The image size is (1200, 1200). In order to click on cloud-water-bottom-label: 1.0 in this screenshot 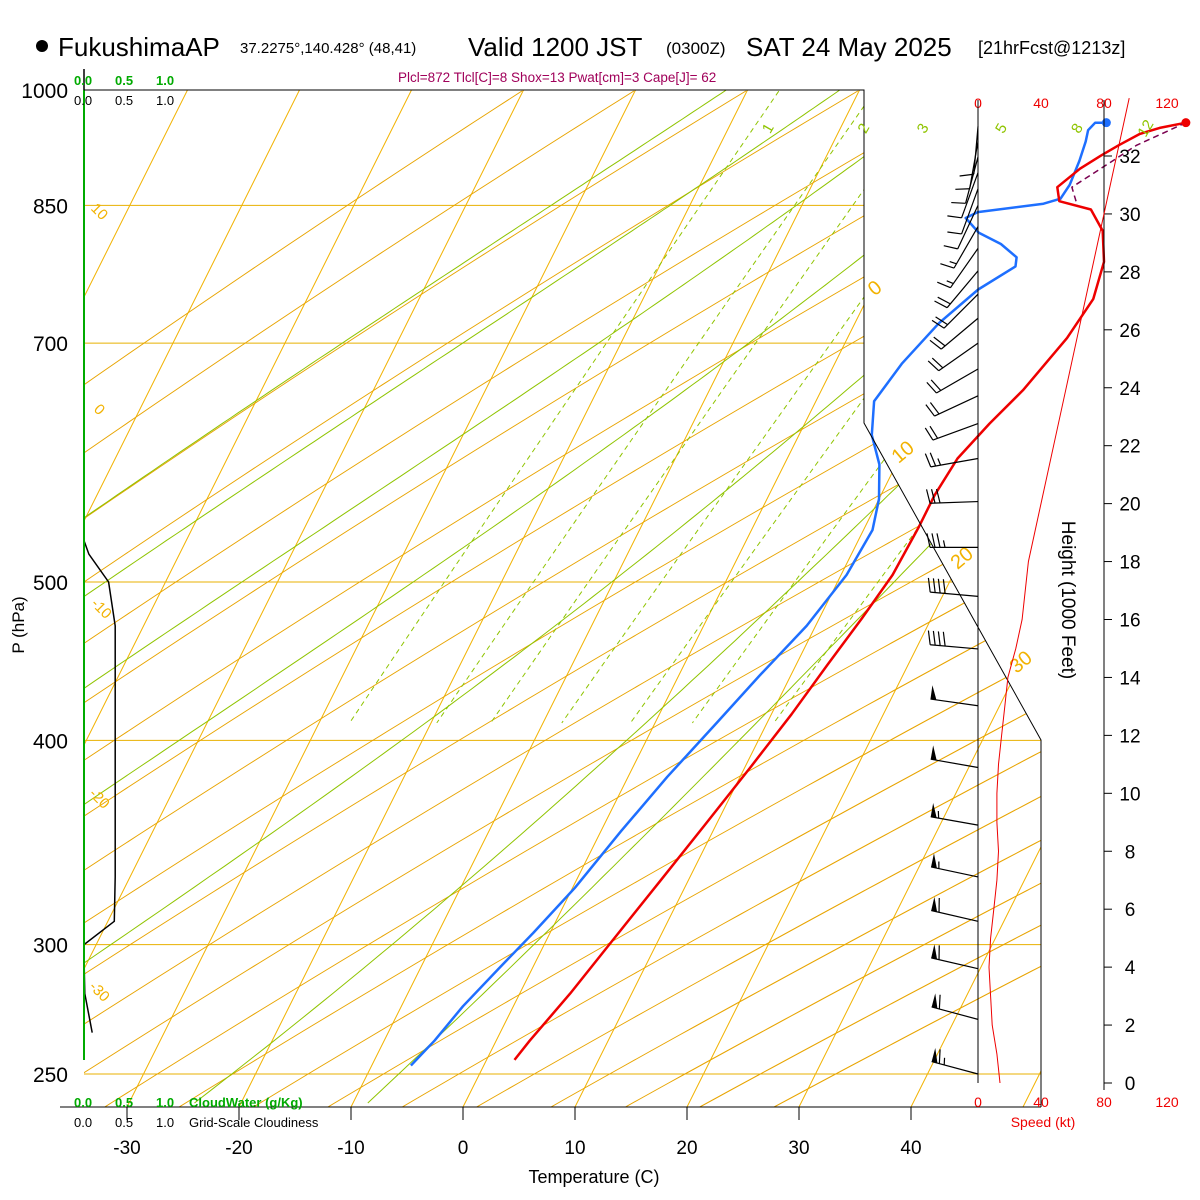, I will do `click(165, 1102)`.